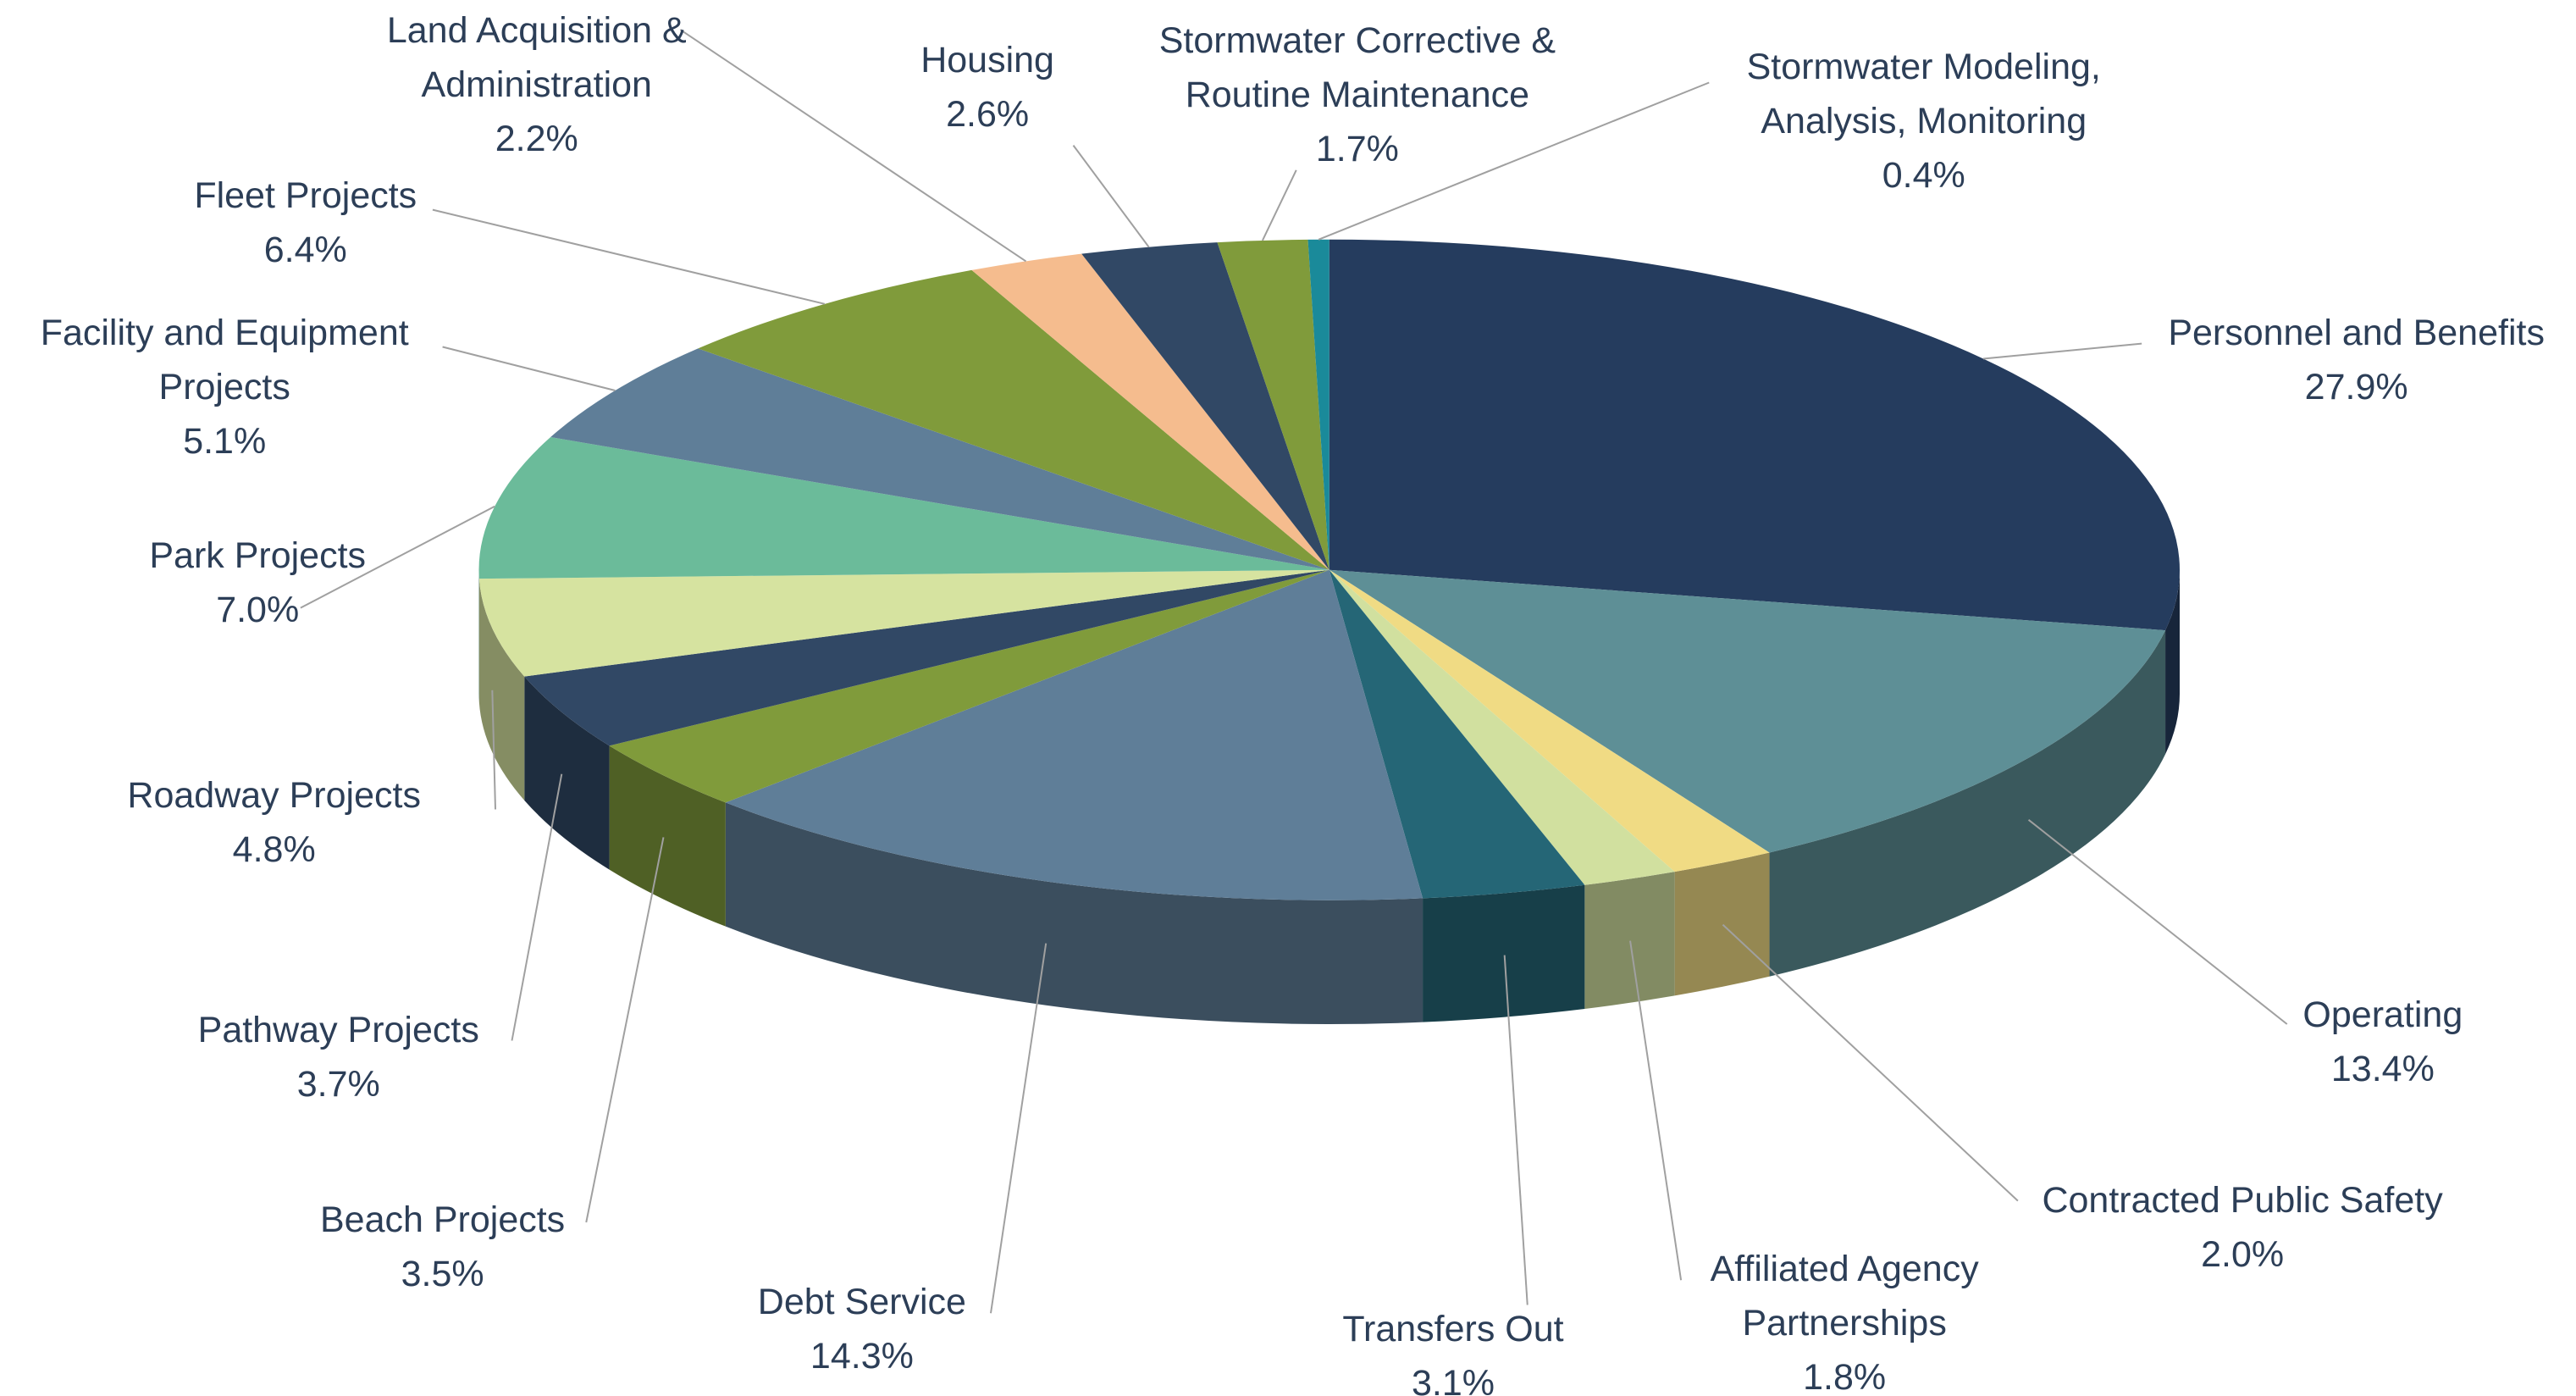 The image size is (2576, 1396). Describe the element at coordinates (2334, 360) in the screenshot. I see `slice-label: Personnel and Benefits 27.9%` at that location.